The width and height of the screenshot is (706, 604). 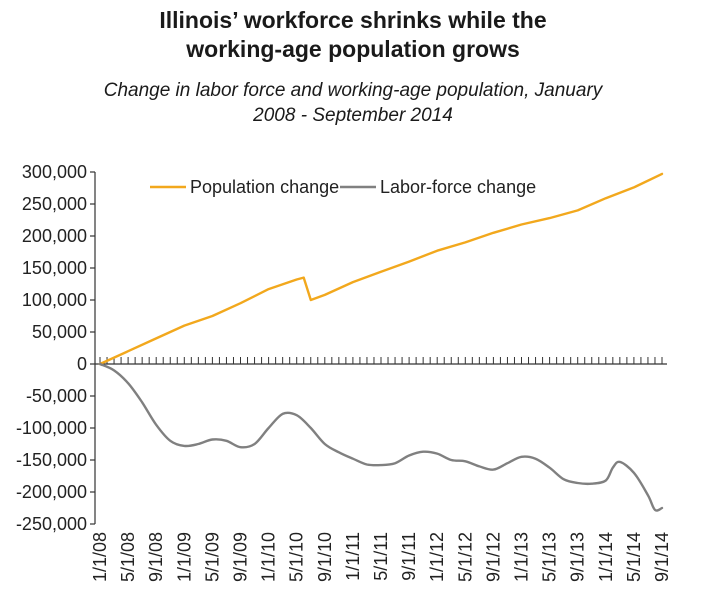 What do you see at coordinates (578, 557) in the screenshot?
I see `x-tick-label: 9/1/13` at bounding box center [578, 557].